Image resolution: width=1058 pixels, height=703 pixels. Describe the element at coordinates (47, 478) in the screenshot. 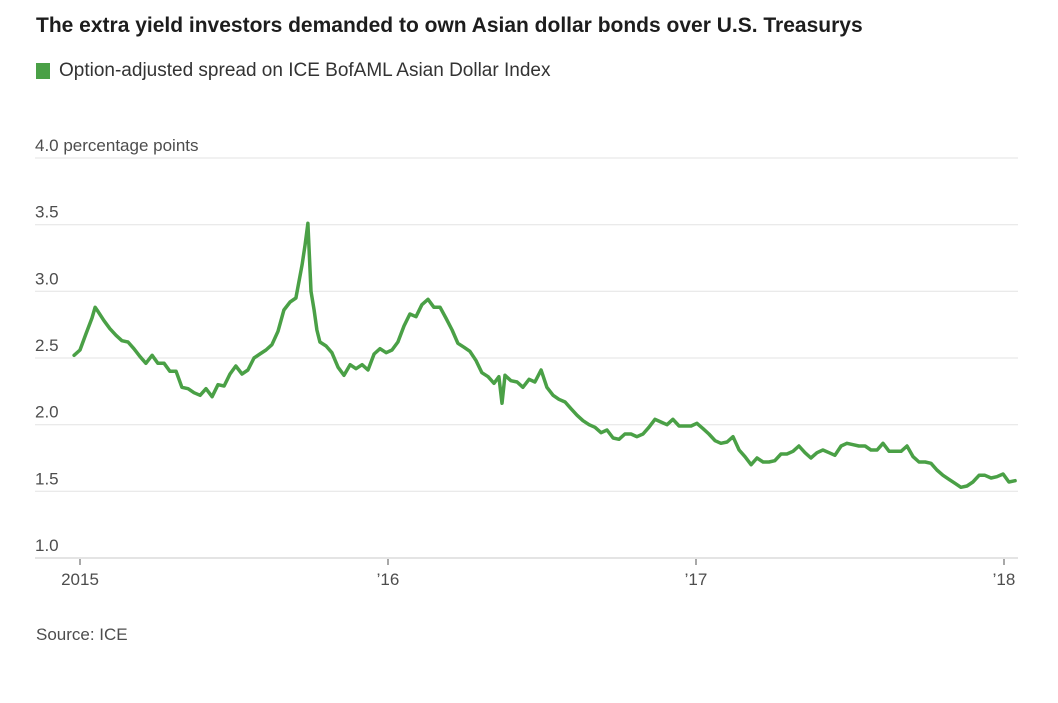

I see `y-axis-label: 1.5` at that location.